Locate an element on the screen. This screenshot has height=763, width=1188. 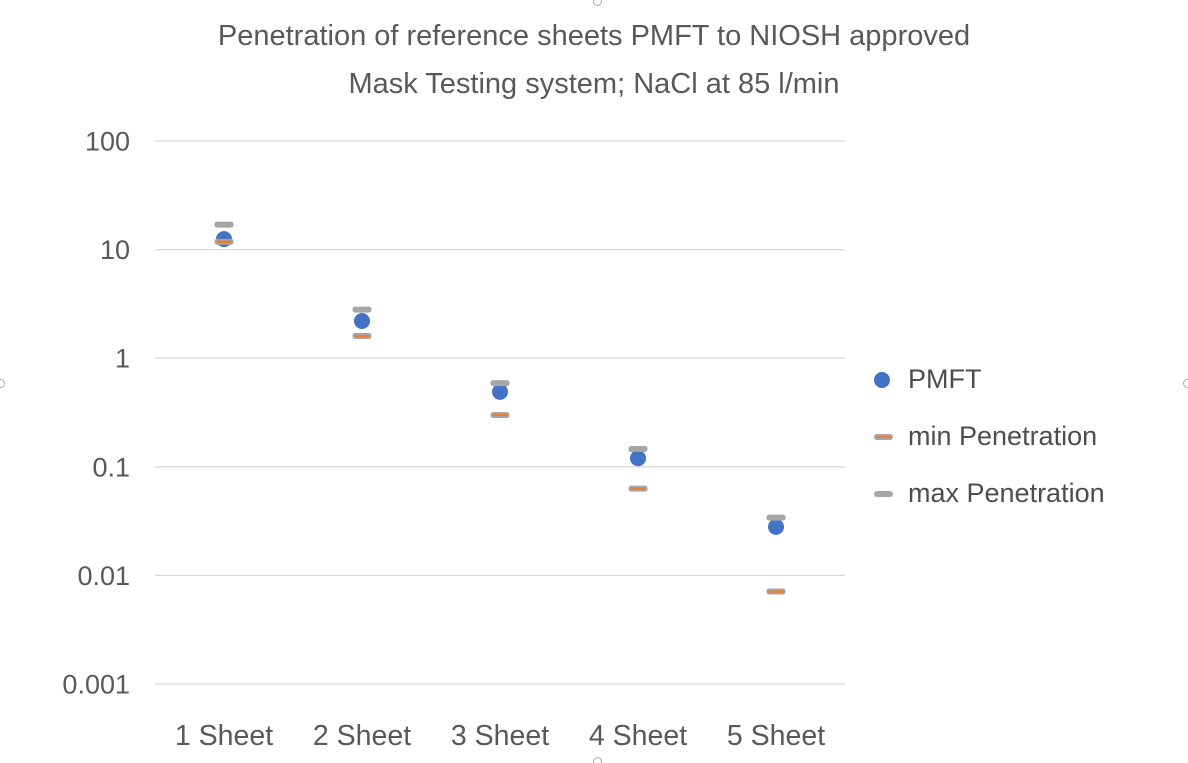
legend: PMFT min Penetration max Penetration is located at coordinates (1029, 436).